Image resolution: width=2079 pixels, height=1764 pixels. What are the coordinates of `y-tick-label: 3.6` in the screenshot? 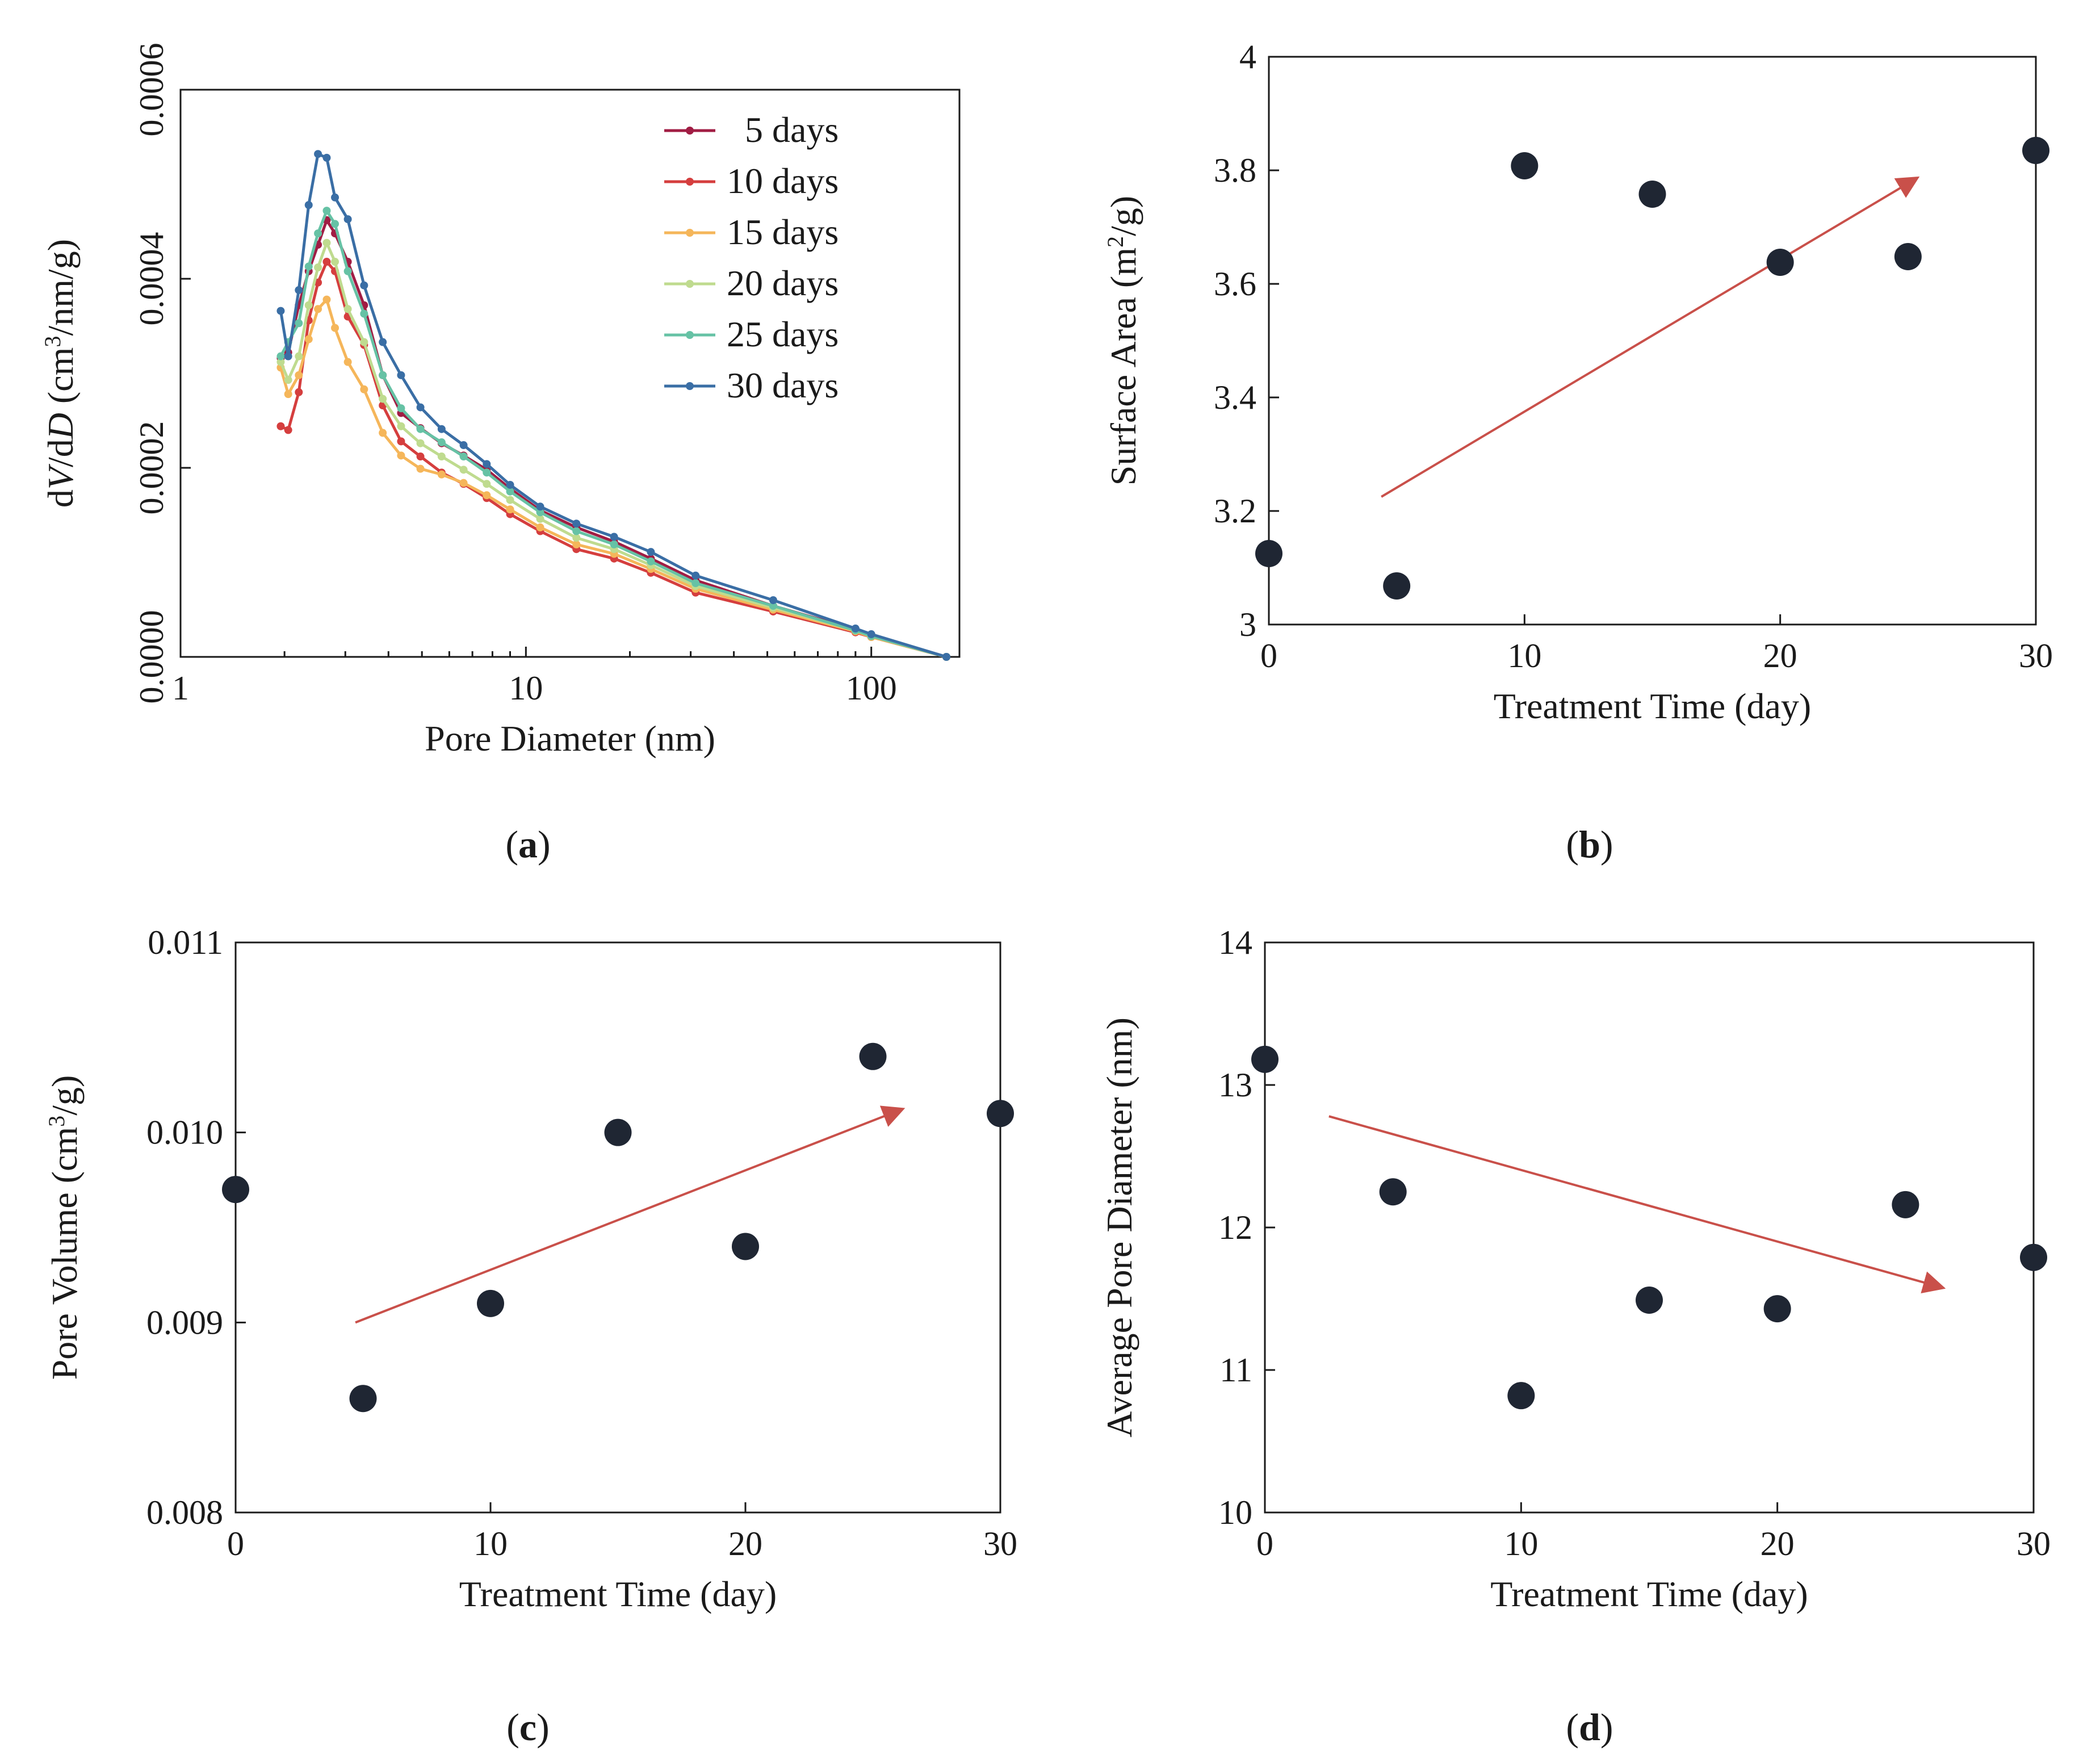 It's located at (1235, 284).